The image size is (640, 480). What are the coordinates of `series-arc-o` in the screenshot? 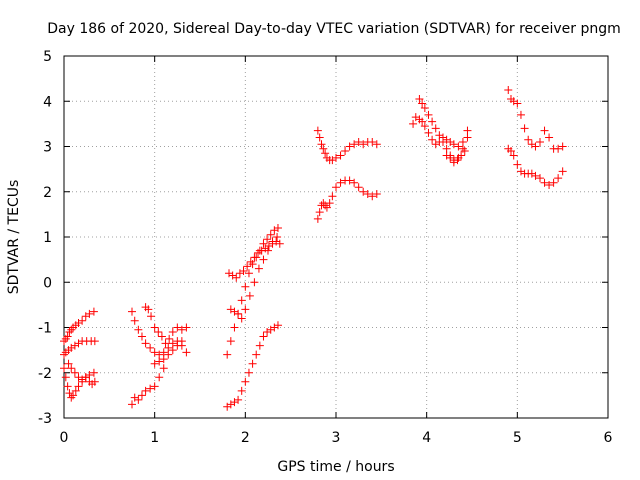 It's located at (440, 132).